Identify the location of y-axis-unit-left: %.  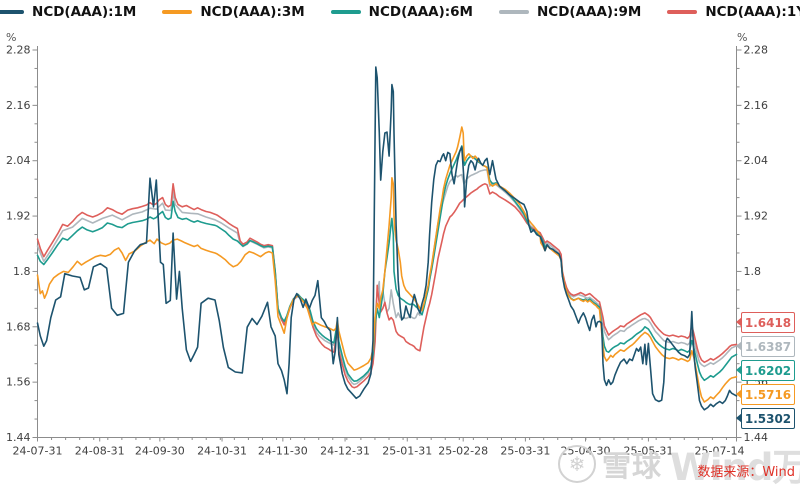
(11, 37).